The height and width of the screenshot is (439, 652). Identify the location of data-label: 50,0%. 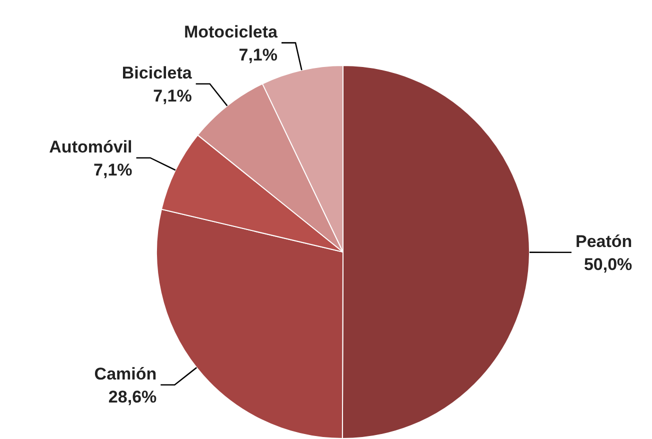
(608, 264).